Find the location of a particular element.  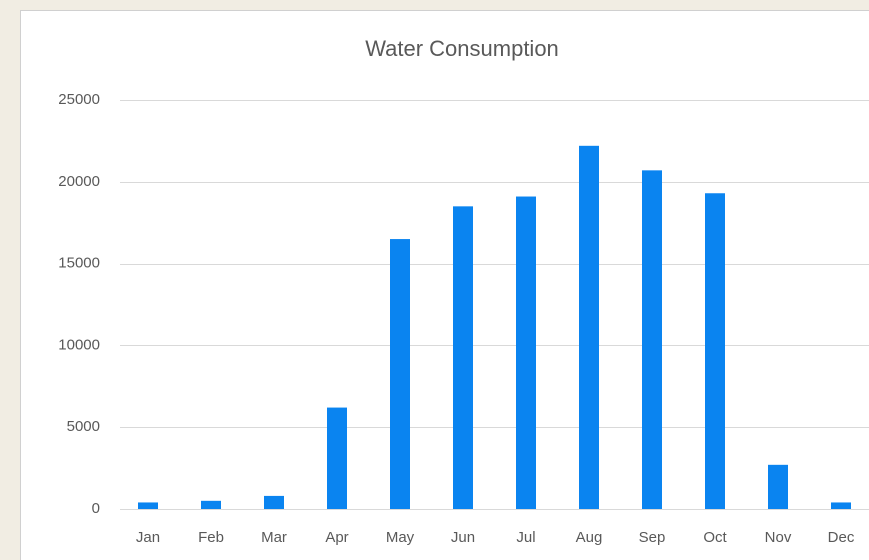

x-tick-label: Sep is located at coordinates (652, 537).